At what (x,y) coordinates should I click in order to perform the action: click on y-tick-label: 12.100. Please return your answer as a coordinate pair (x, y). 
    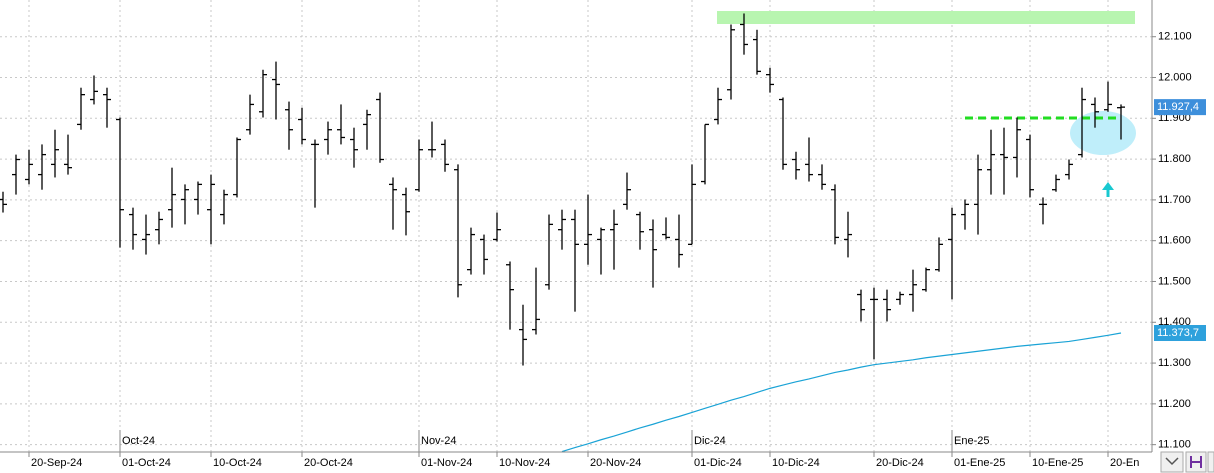
    Looking at the image, I should click on (1175, 37).